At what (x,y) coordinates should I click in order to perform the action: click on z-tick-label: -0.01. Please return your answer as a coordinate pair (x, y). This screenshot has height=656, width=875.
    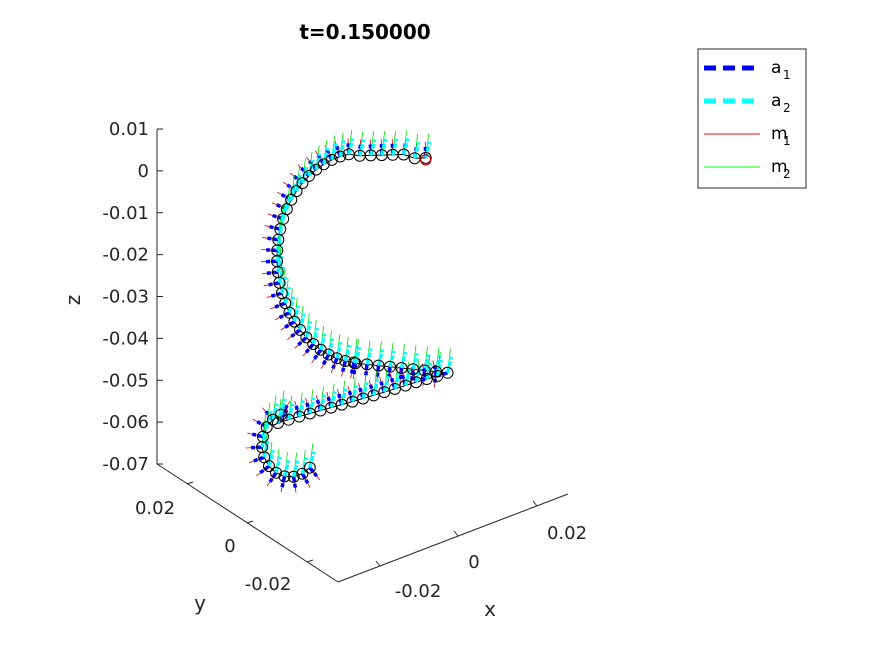
    Looking at the image, I should click on (125, 213).